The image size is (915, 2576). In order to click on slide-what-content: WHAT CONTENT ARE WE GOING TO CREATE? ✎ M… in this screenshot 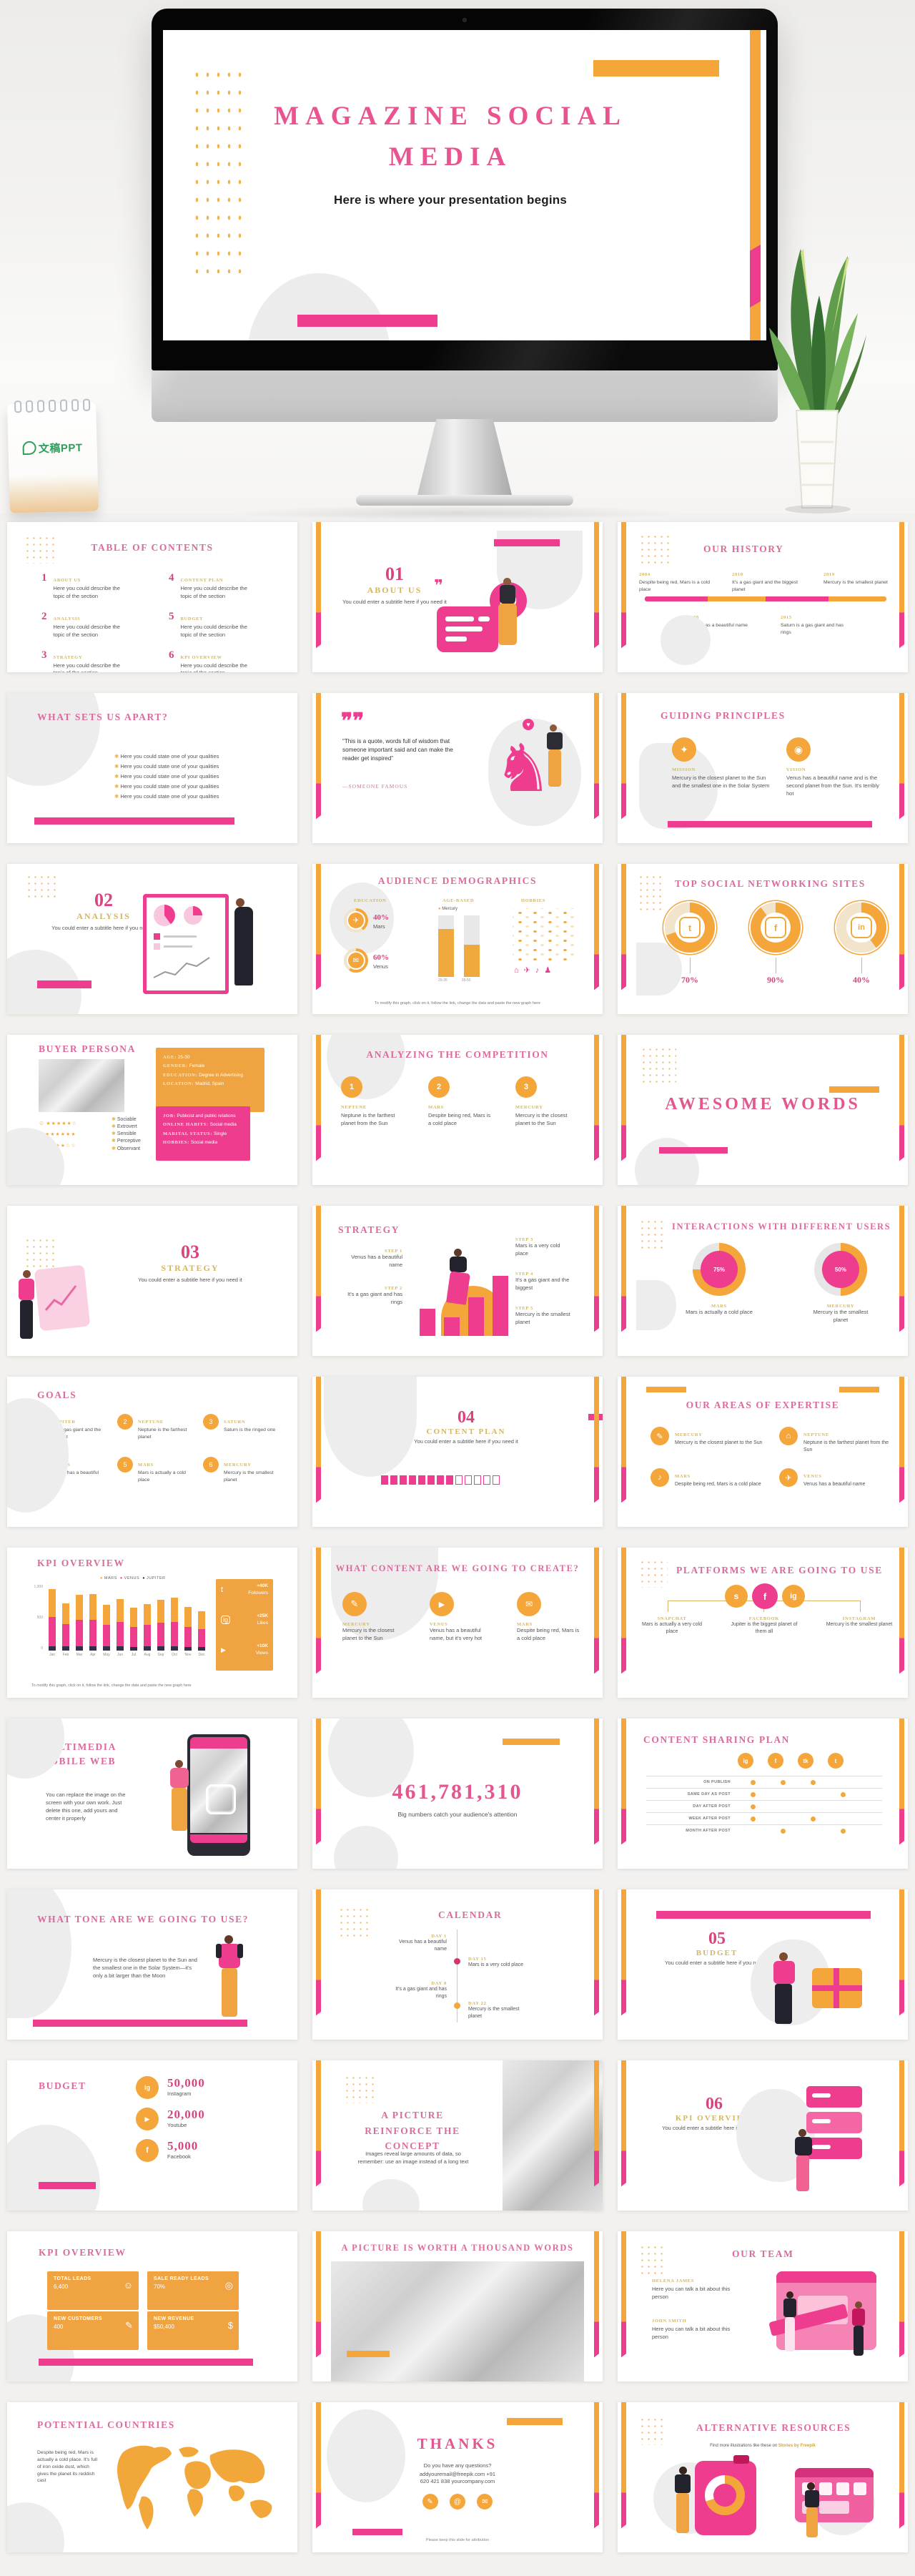, I will do `click(457, 1623)`.